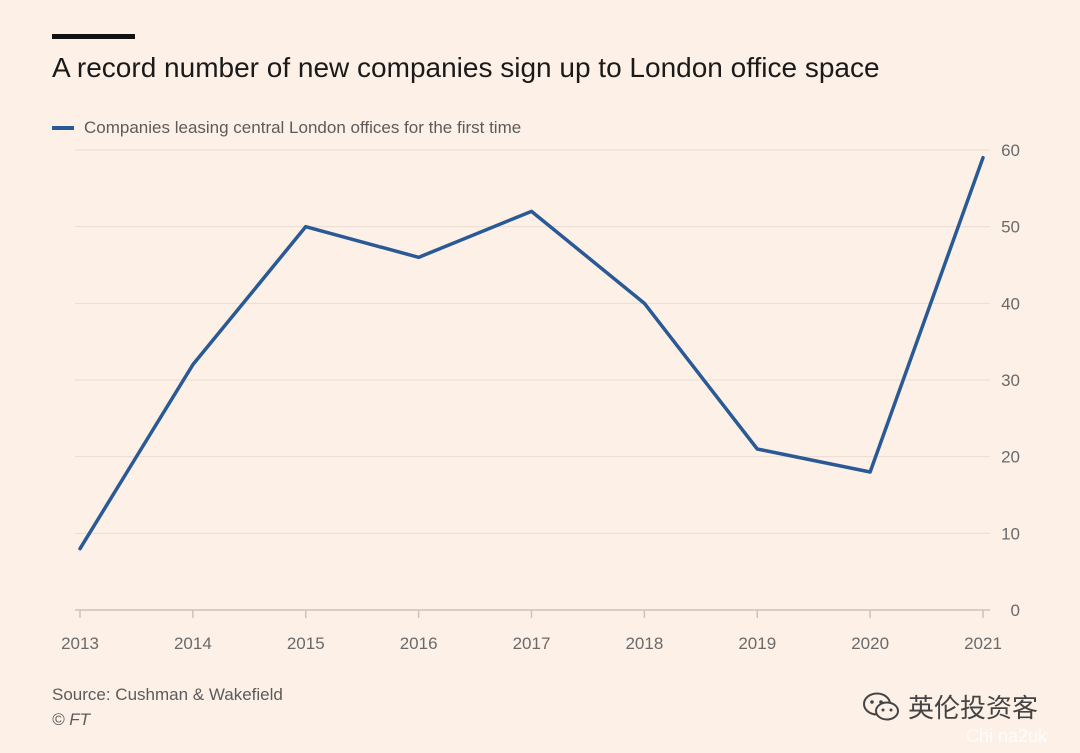 This screenshot has height=753, width=1080. I want to click on y-tick-label: 20, so click(1010, 457).